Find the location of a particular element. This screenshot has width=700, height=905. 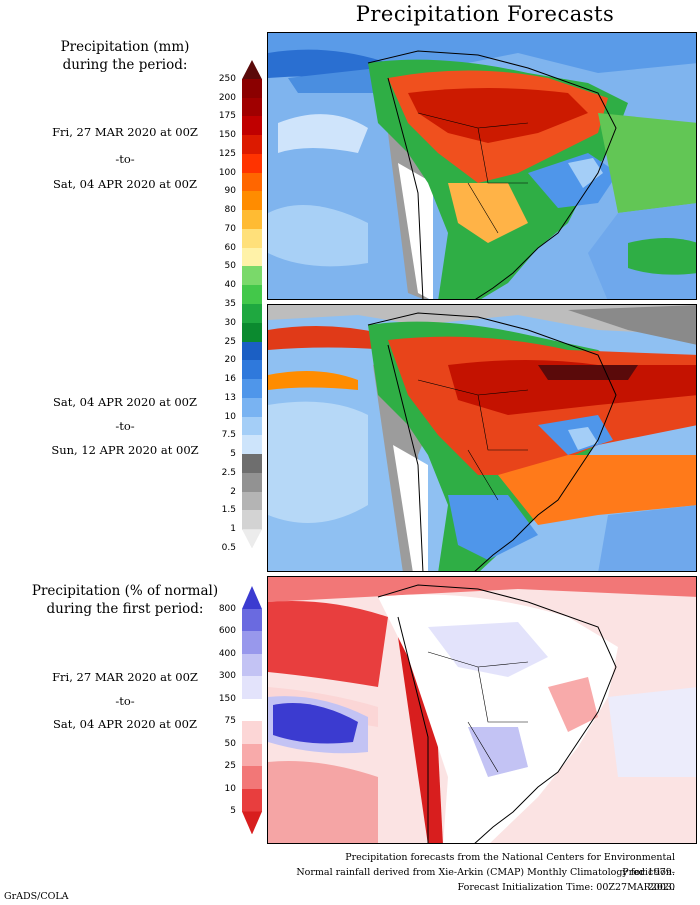

colorbar-tick-label: 30 is located at coordinates (230, 322).